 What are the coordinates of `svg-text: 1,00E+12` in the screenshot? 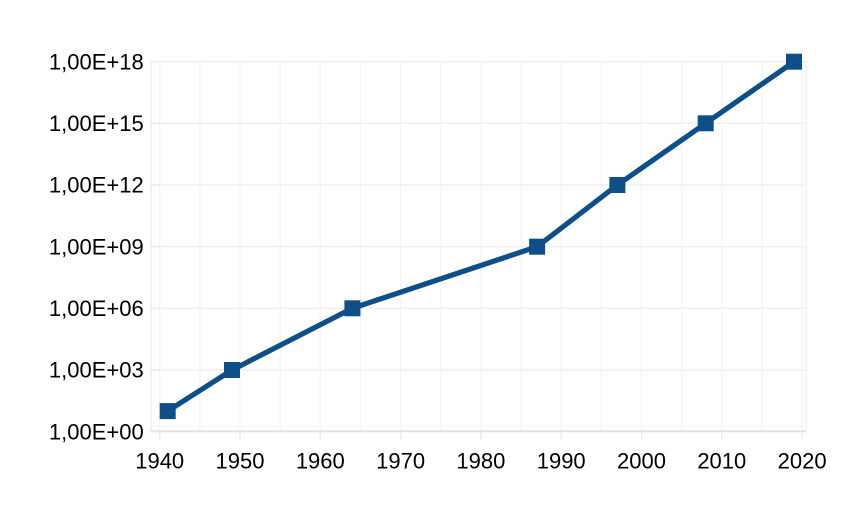 It's located at (96, 185).